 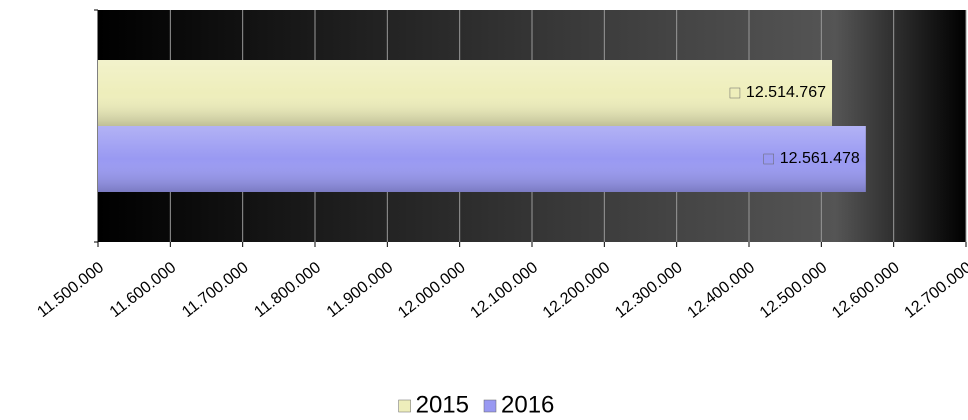 I want to click on x-tick-label: 12.500.000, so click(x=794, y=290).